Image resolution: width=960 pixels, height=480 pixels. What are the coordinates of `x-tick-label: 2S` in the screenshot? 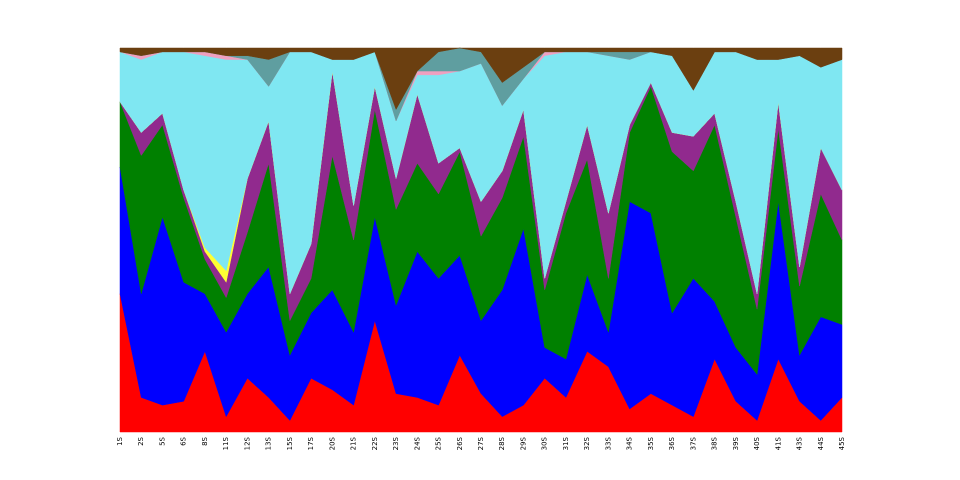 It's located at (141, 440).